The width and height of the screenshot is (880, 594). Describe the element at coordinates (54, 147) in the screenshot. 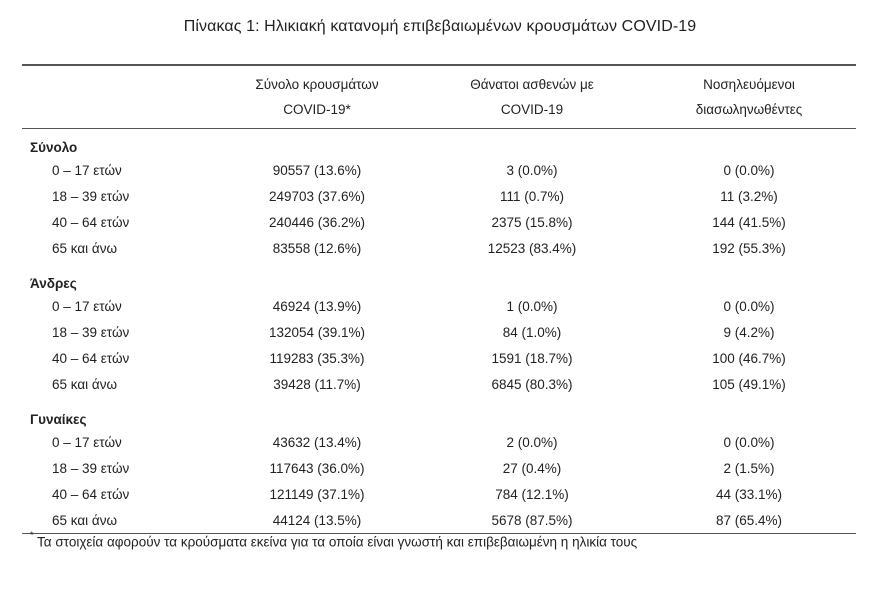

I see `group-label: Σύνολο` at that location.